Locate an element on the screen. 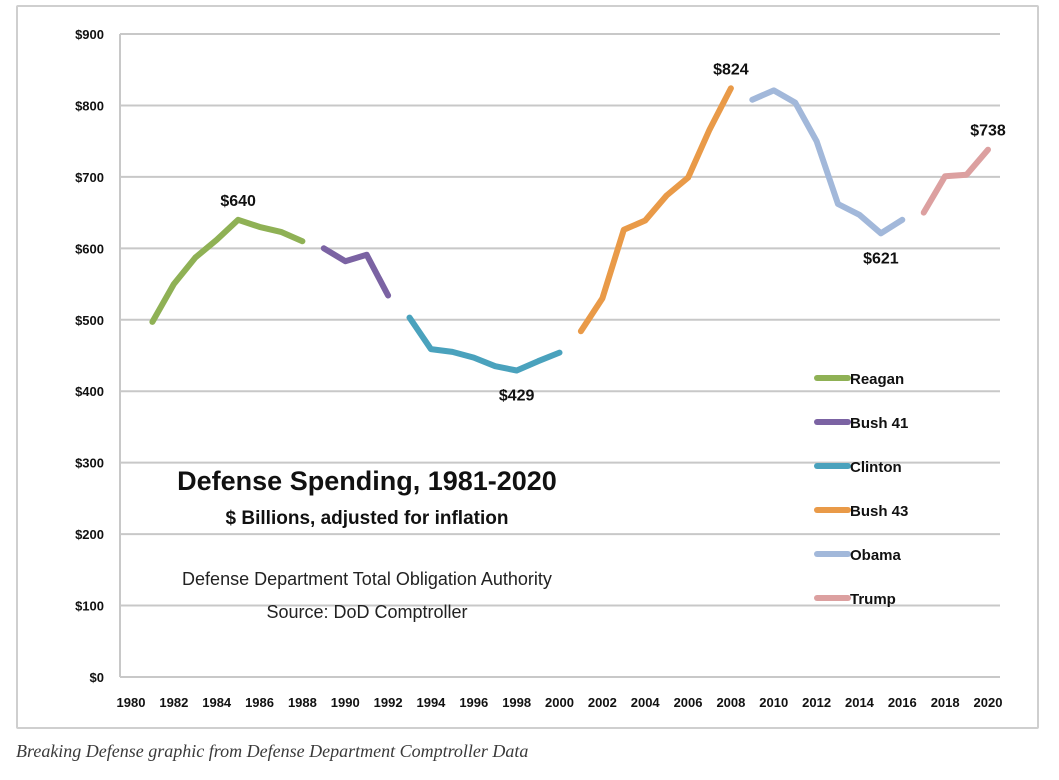 The image size is (1059, 780). legend-item-obama: Obama is located at coordinates (858, 555).